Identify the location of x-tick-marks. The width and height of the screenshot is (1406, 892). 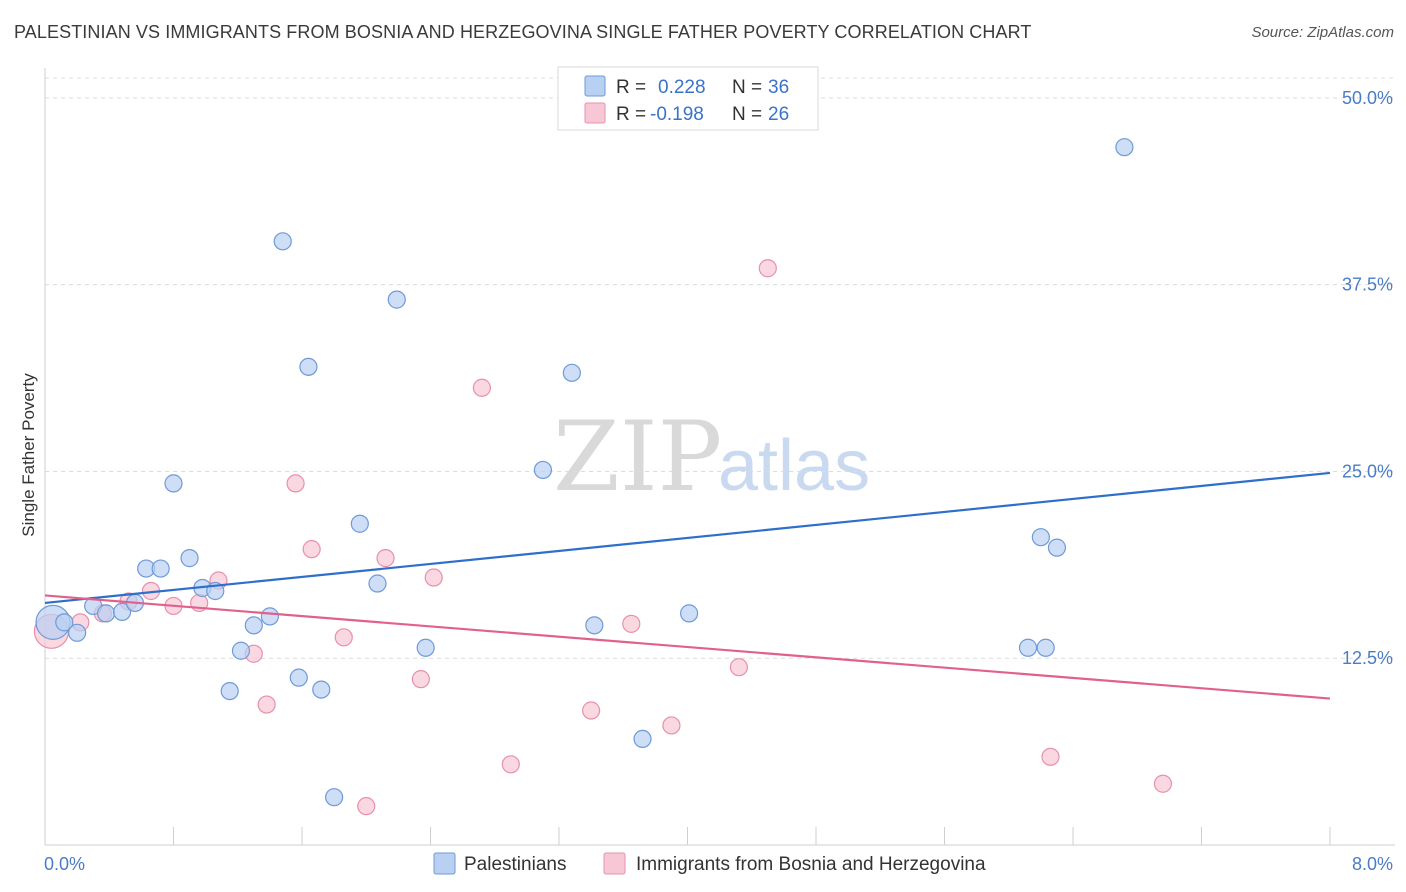
(687, 836).